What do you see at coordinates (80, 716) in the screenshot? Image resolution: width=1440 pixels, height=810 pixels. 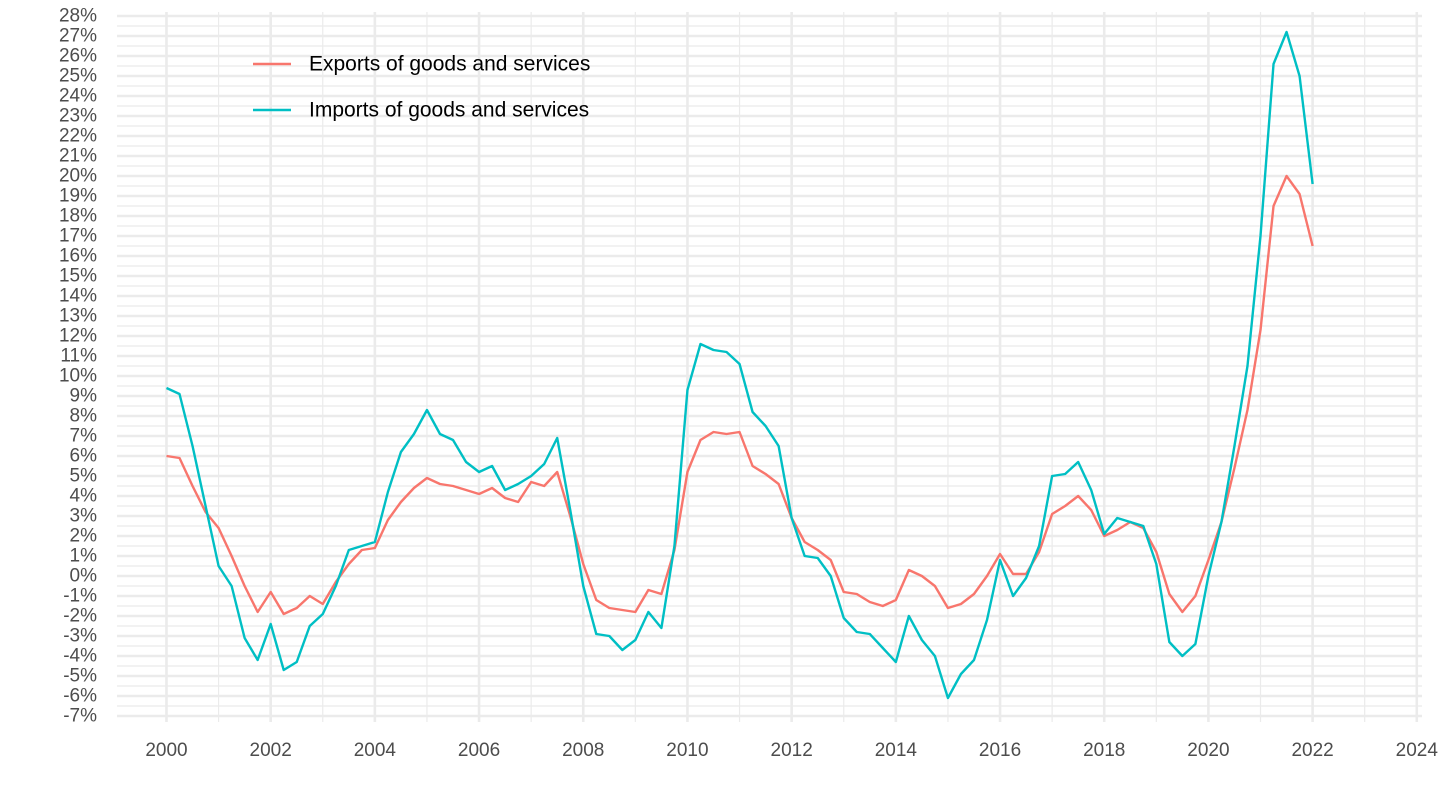 I see `y-tick-label: -7%` at bounding box center [80, 716].